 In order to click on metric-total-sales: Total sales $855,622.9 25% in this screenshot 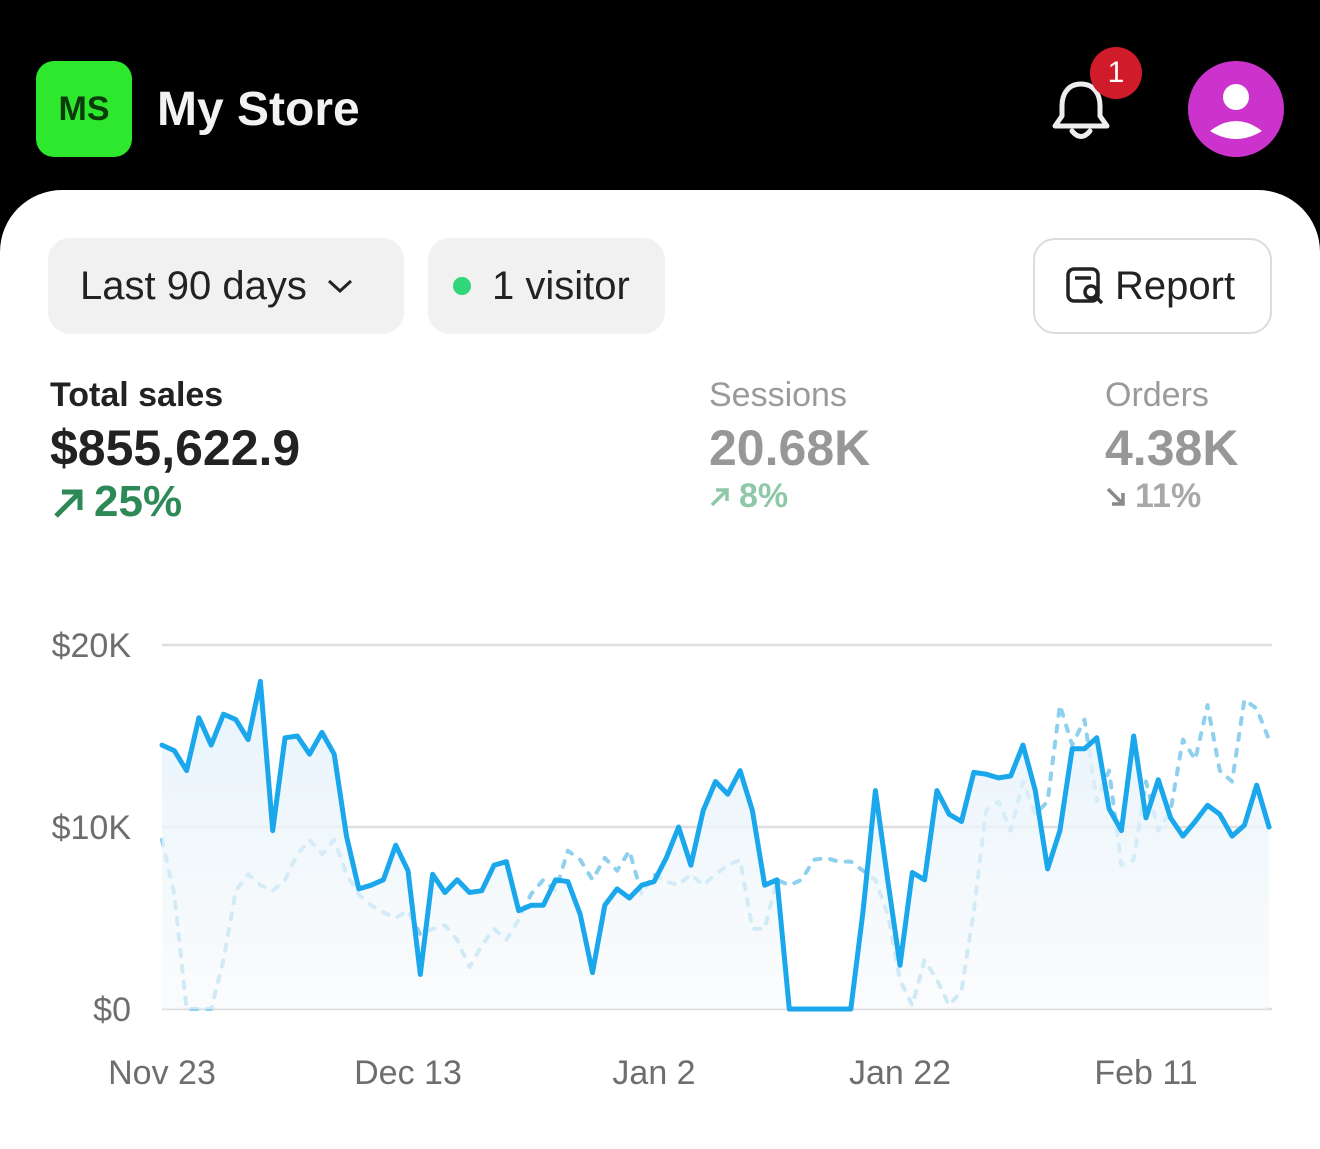, I will do `click(175, 451)`.